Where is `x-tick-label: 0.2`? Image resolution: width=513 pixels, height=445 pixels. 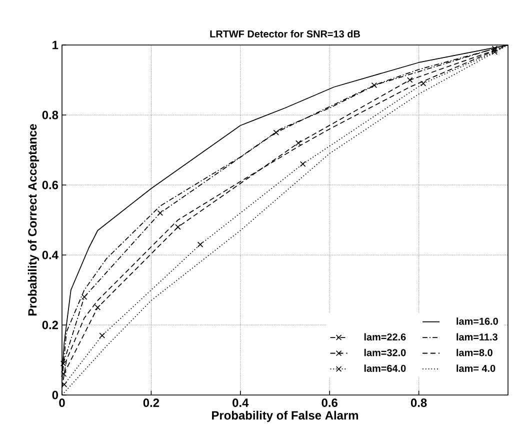 x-tick-label: 0.2 is located at coordinates (151, 402).